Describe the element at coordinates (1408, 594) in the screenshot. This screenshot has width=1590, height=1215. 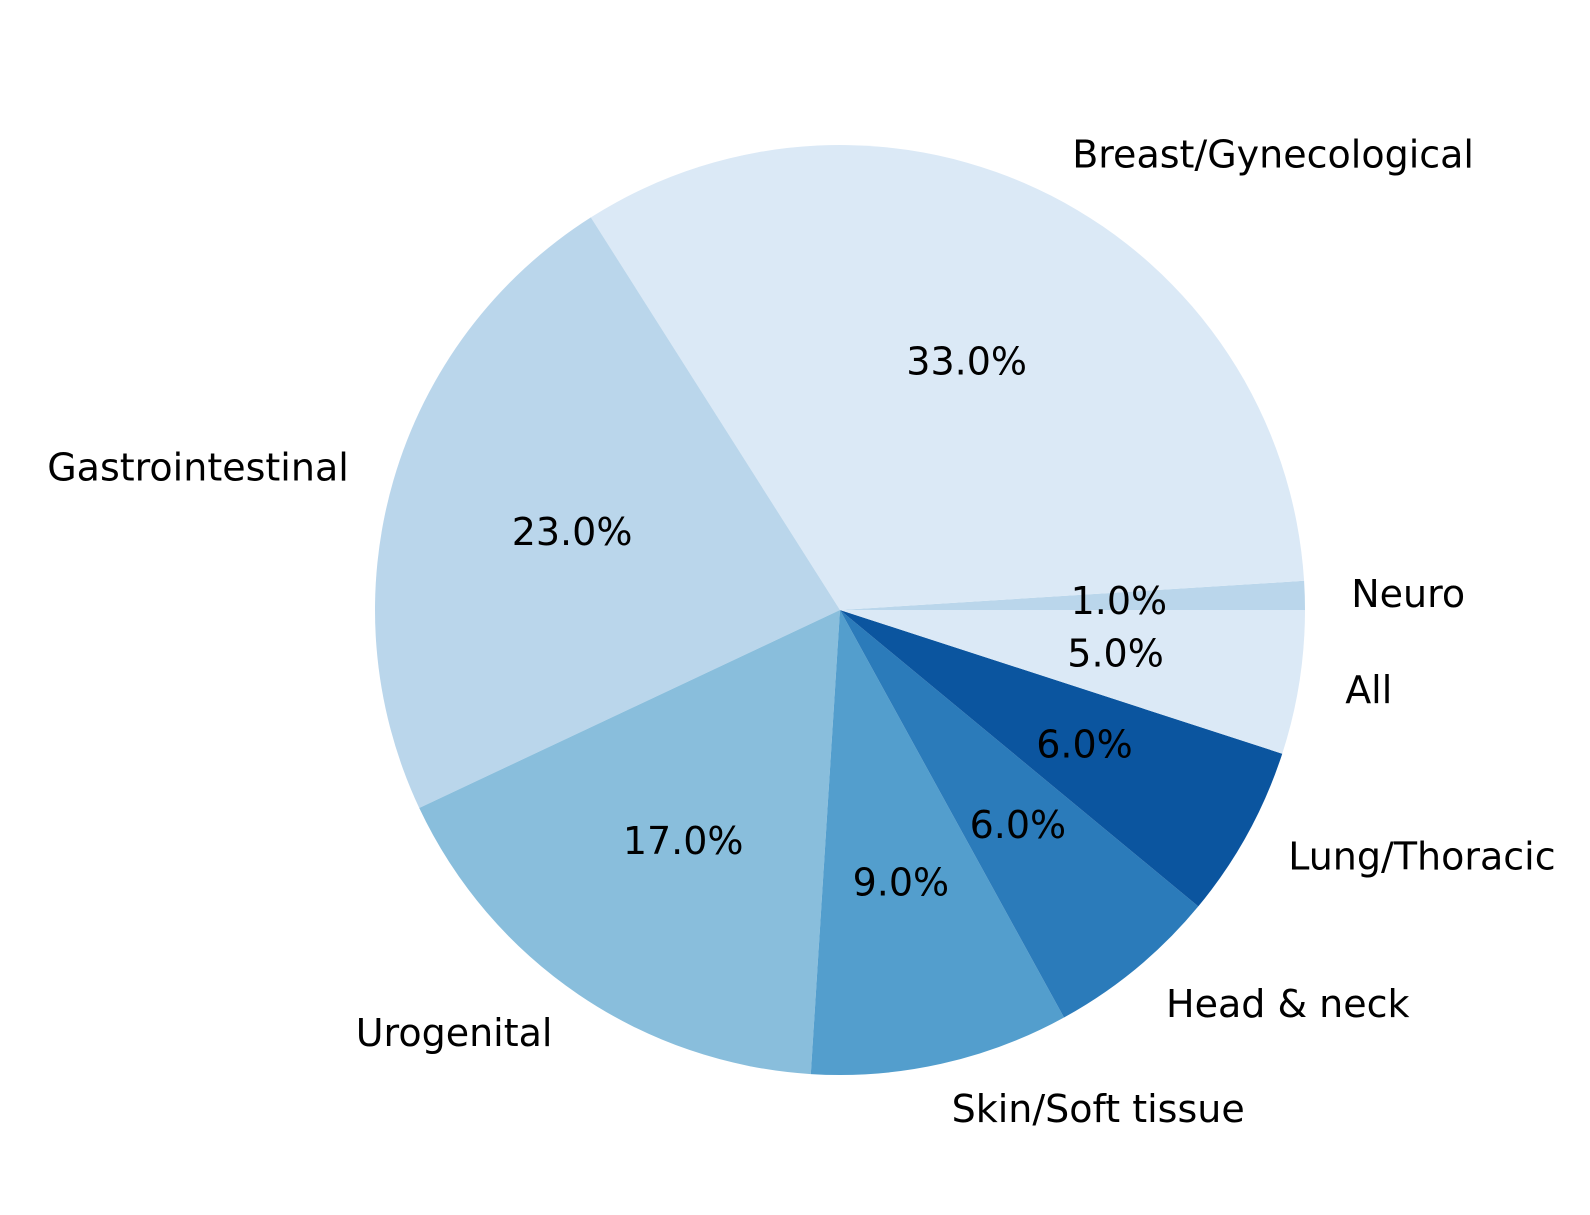
I see `slice-label-neuro: Neuro` at that location.